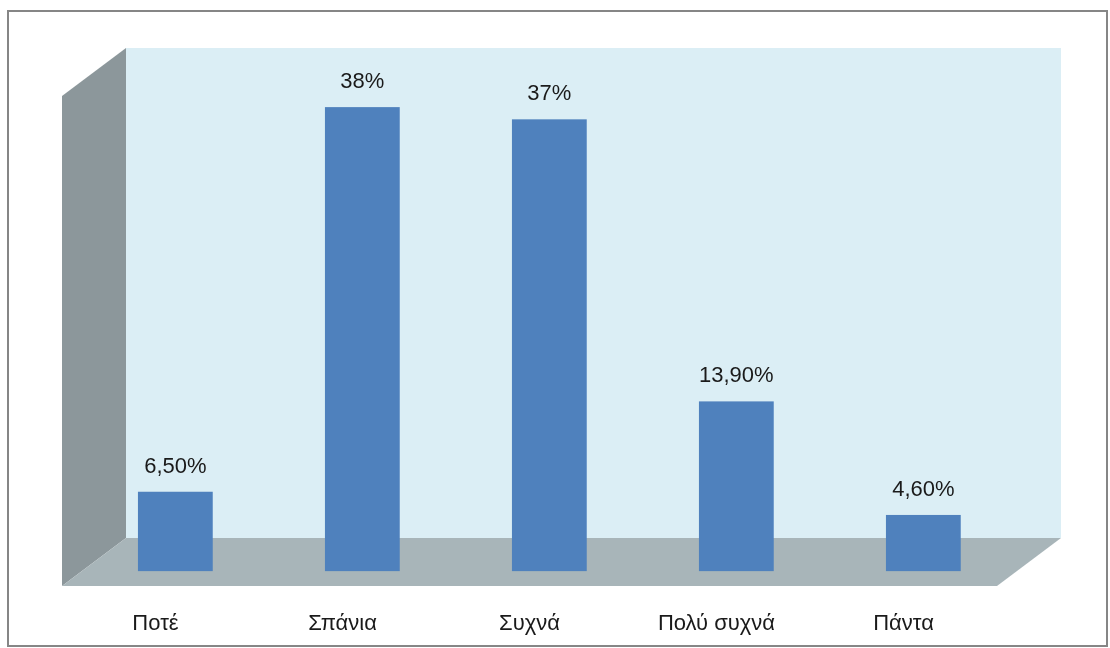 This screenshot has width=1110, height=648. What do you see at coordinates (530, 622) in the screenshot?
I see `x-tick-label: Συχνά` at bounding box center [530, 622].